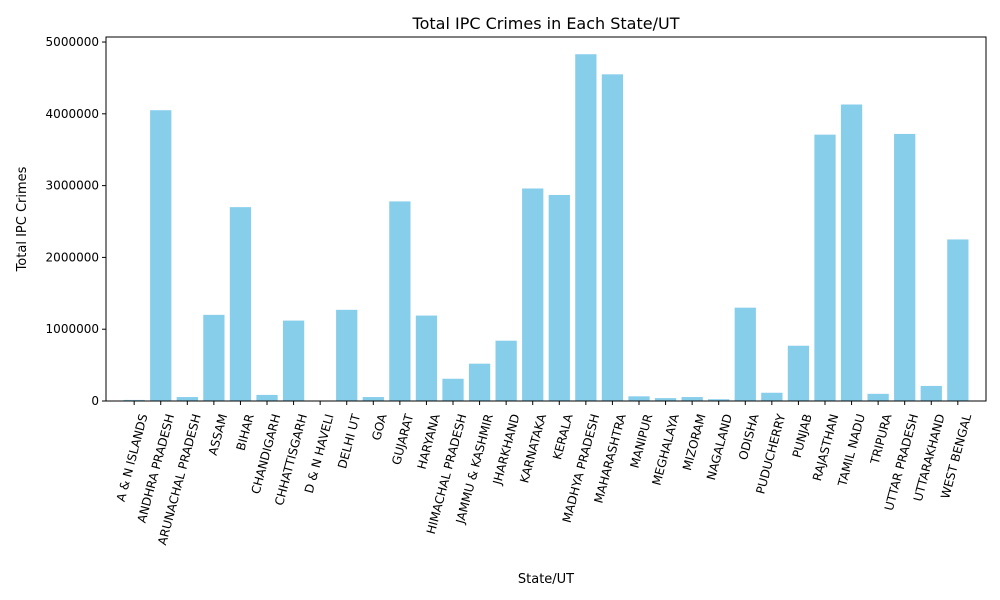  I want to click on bar-puducherry, so click(772, 396).